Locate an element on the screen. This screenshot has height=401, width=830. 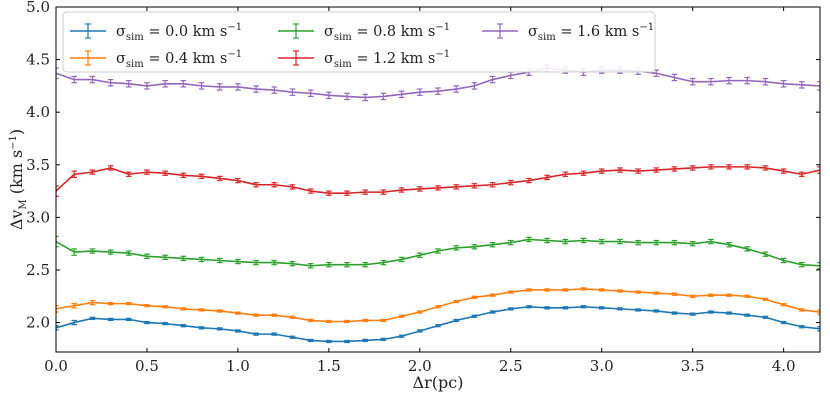
legend-label: σsim = 0.8 km s−1 is located at coordinates (387, 32).